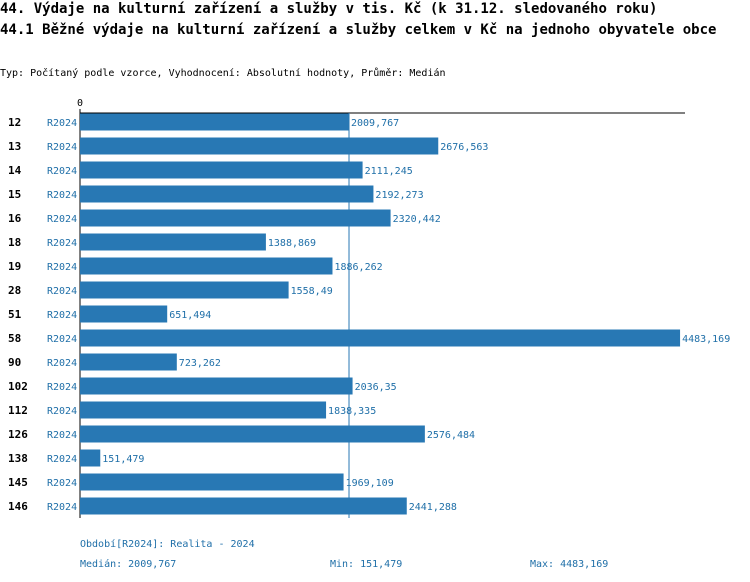  What do you see at coordinates (464, 147) in the screenshot?
I see `value-label: 2676,563` at bounding box center [464, 147].